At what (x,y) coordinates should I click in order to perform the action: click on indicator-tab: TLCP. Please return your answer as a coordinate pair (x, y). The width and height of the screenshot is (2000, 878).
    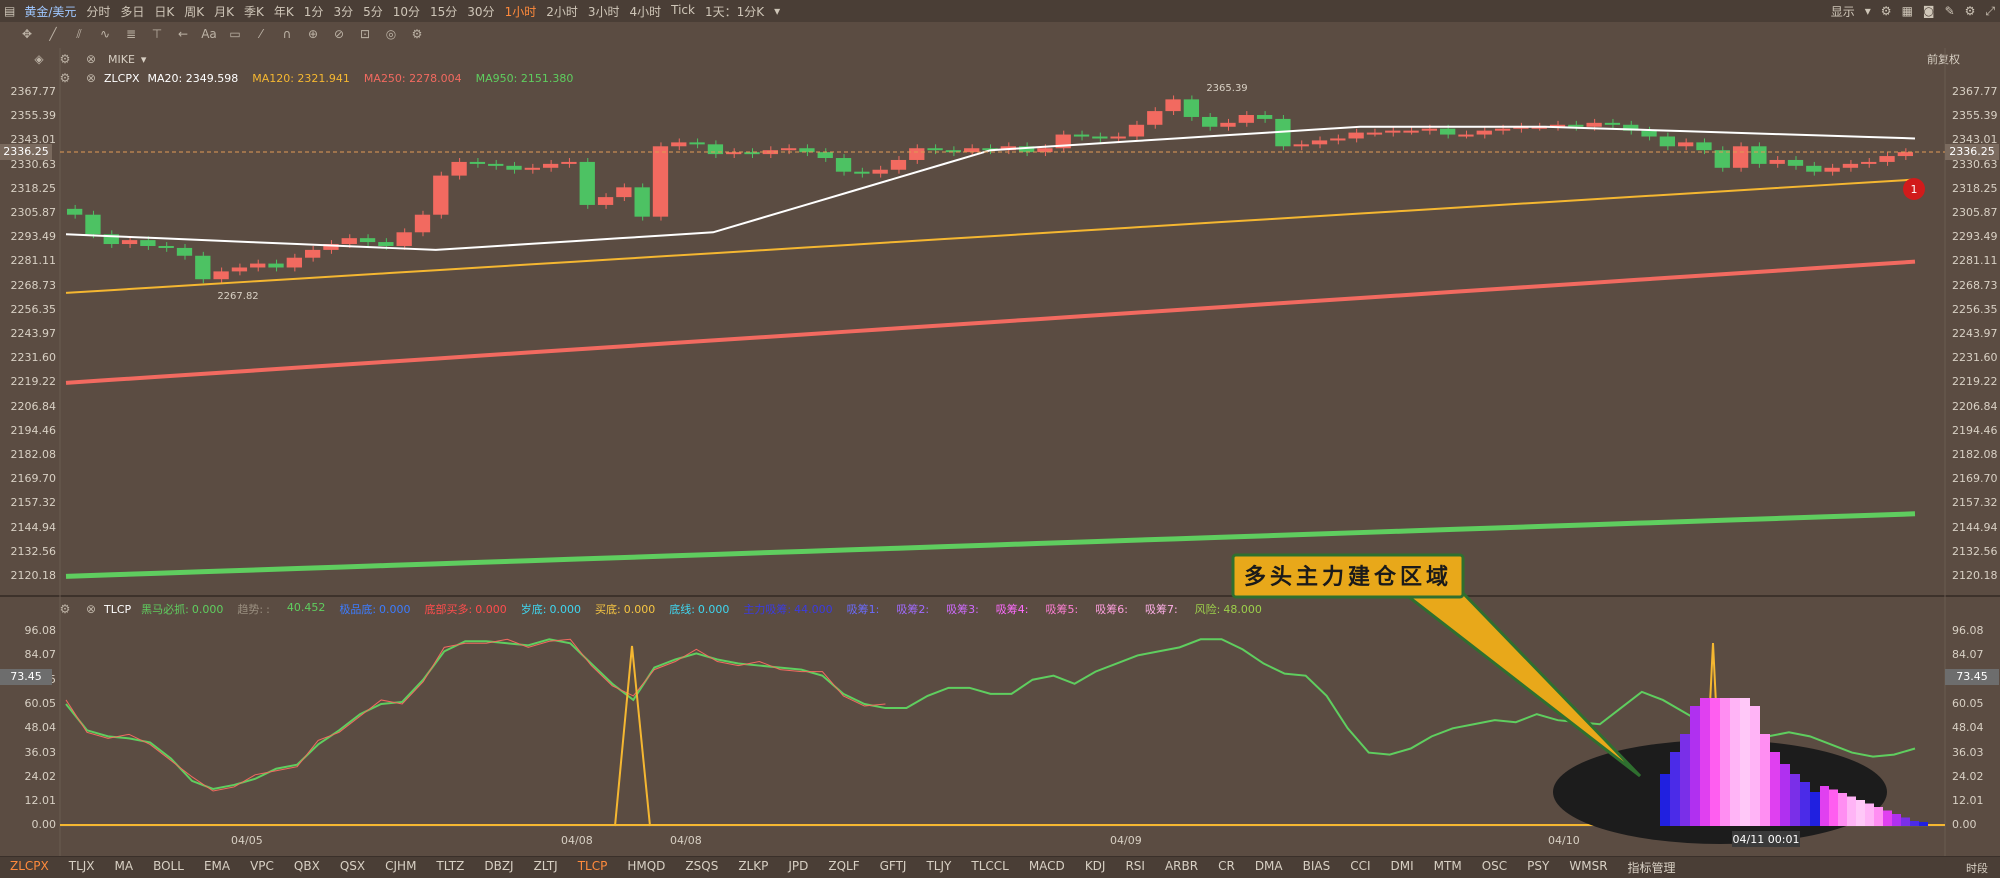
    Looking at the image, I should click on (592, 866).